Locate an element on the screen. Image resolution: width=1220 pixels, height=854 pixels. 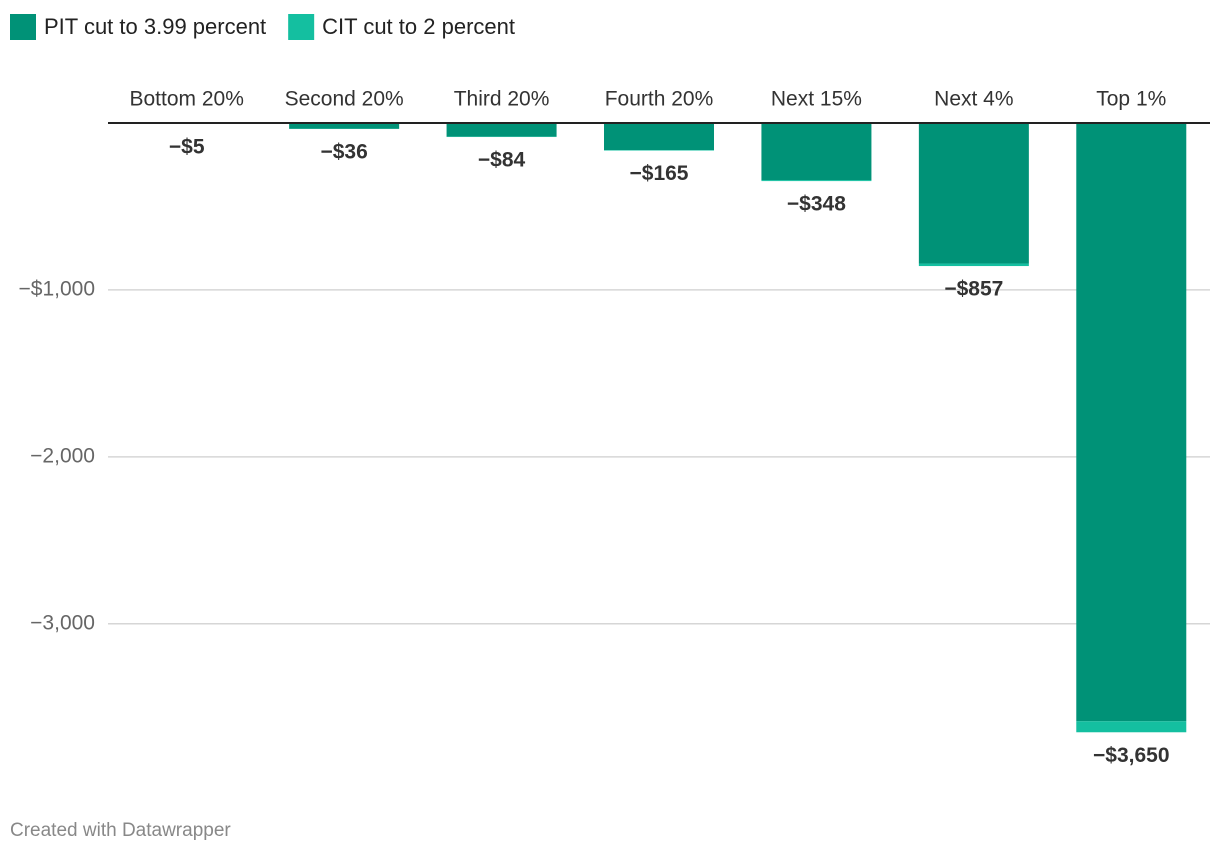
x-tick-label: Fourth 20% is located at coordinates (659, 99).